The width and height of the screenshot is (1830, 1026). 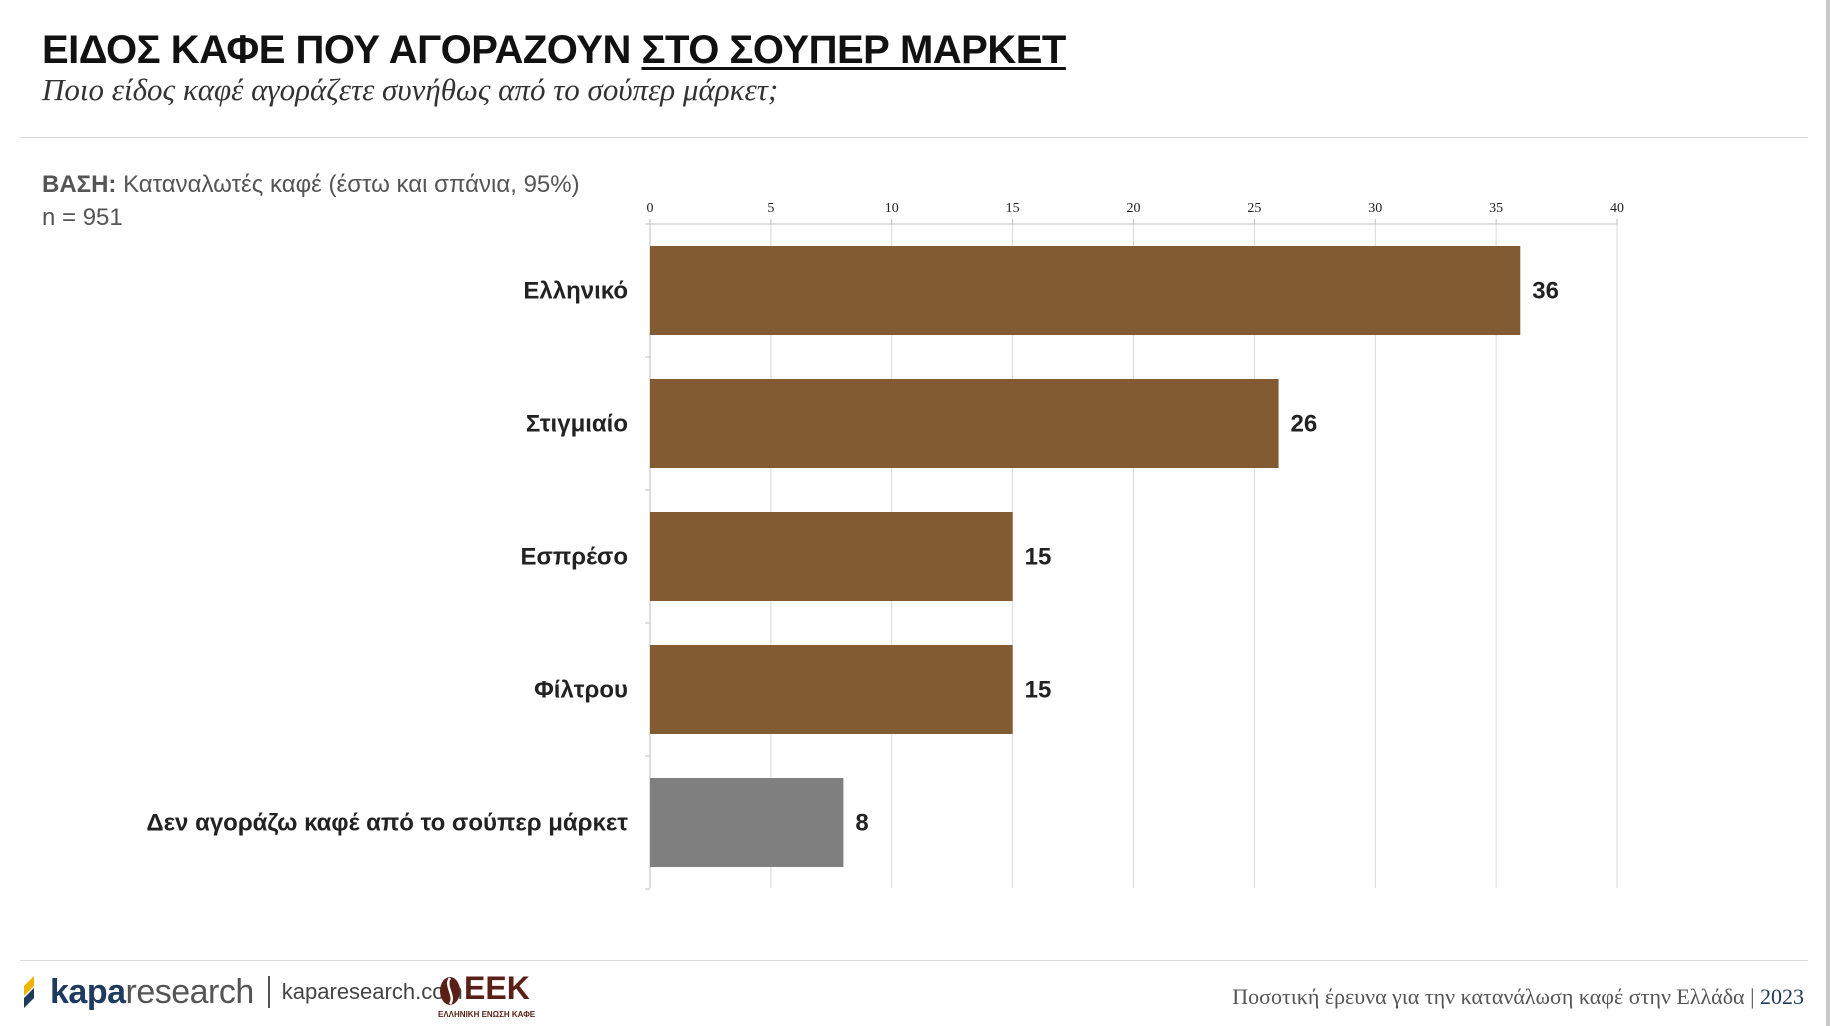 What do you see at coordinates (575, 291) in the screenshot?
I see `category-label: Ελληνικό` at bounding box center [575, 291].